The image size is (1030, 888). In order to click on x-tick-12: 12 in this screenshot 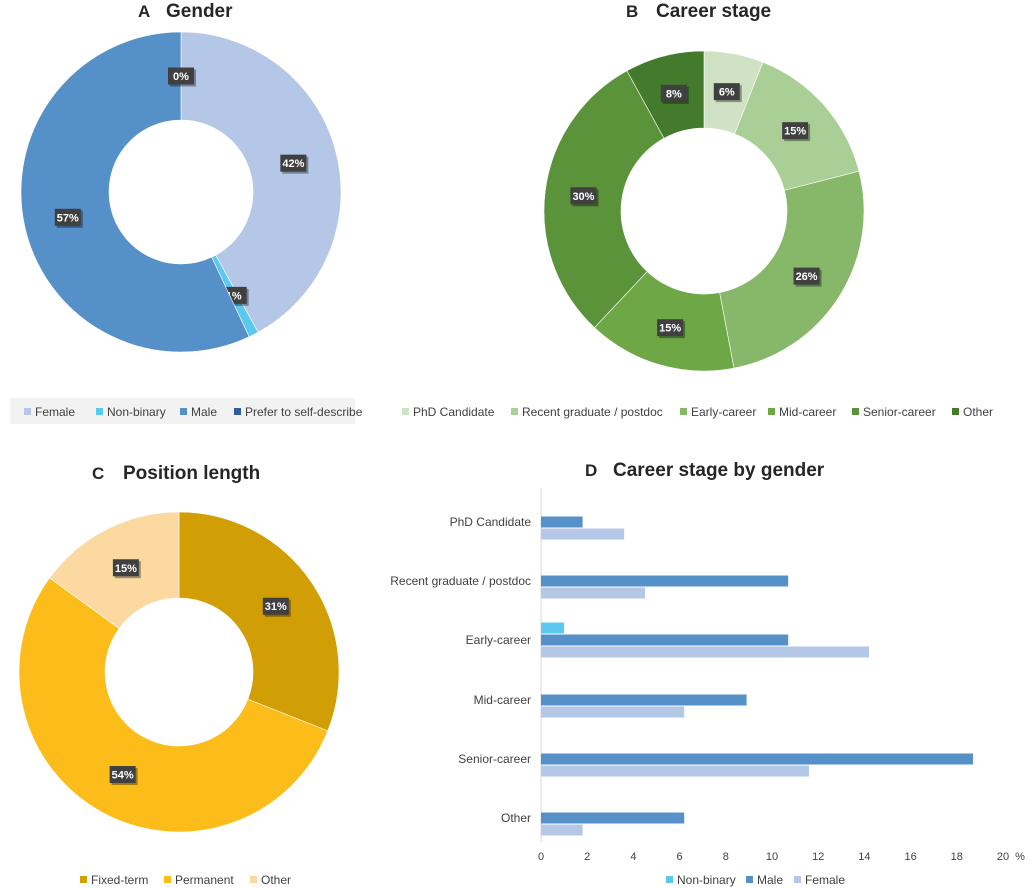, I will do `click(818, 857)`.